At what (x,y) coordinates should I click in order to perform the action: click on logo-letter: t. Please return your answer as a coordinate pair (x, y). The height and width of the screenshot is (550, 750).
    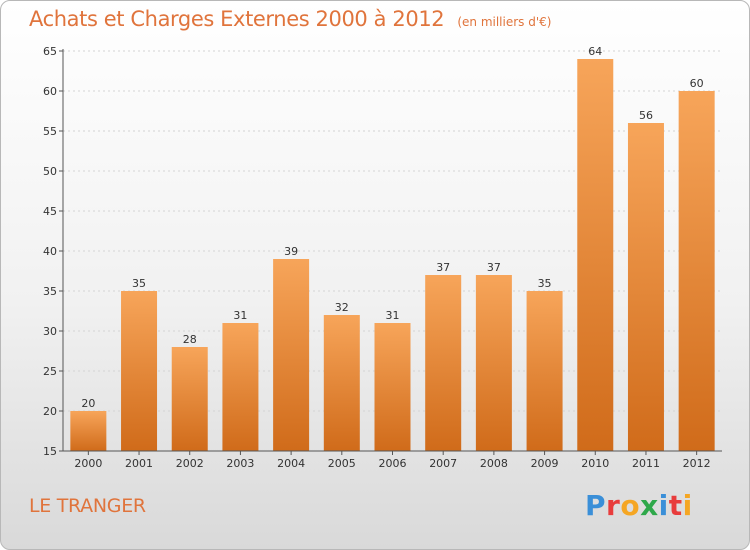
    Looking at the image, I should click on (675, 505).